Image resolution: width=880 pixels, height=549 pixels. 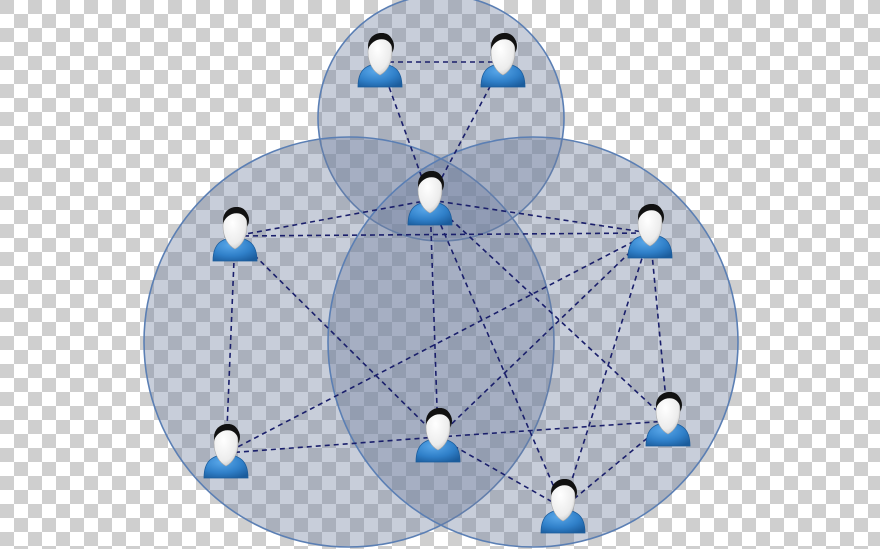 What do you see at coordinates (606, 370) in the screenshot?
I see `link-p5-p9` at bounding box center [606, 370].